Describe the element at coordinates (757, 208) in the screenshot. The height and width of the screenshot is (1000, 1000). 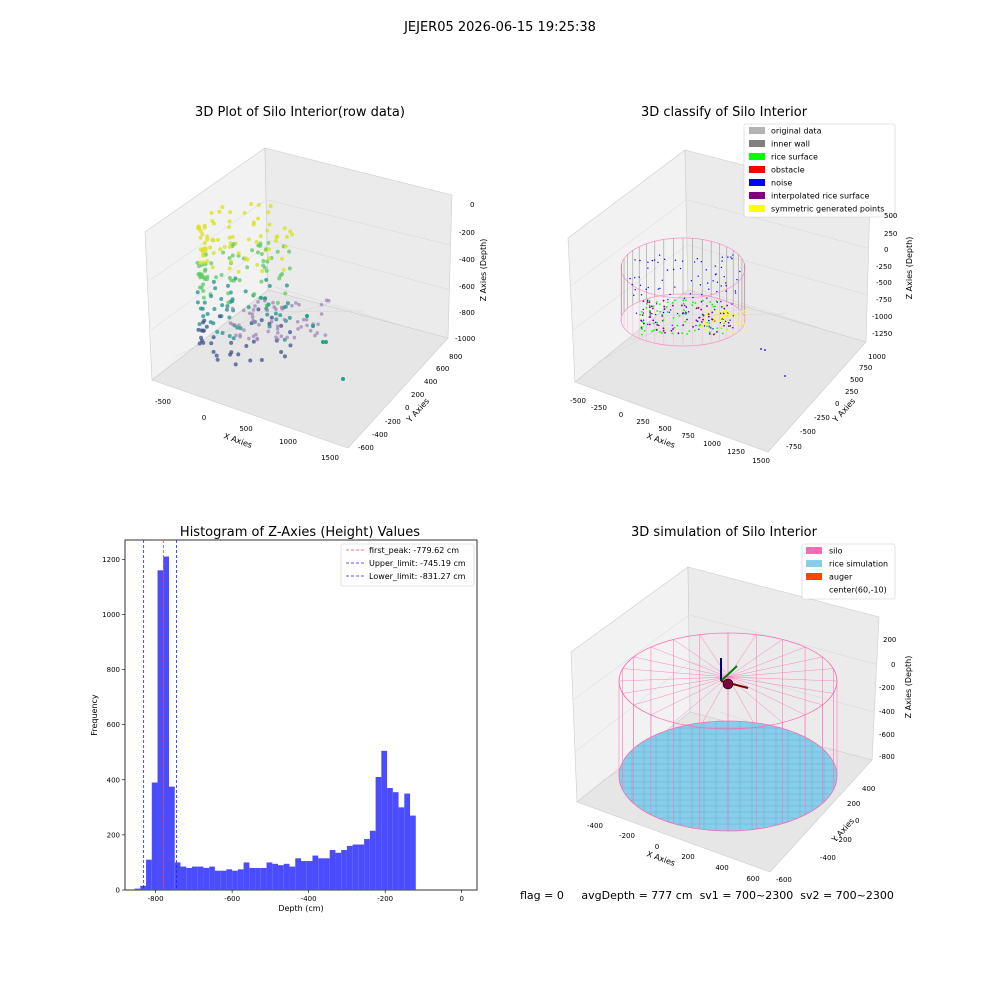
I see `classify-legend-swatch` at that location.